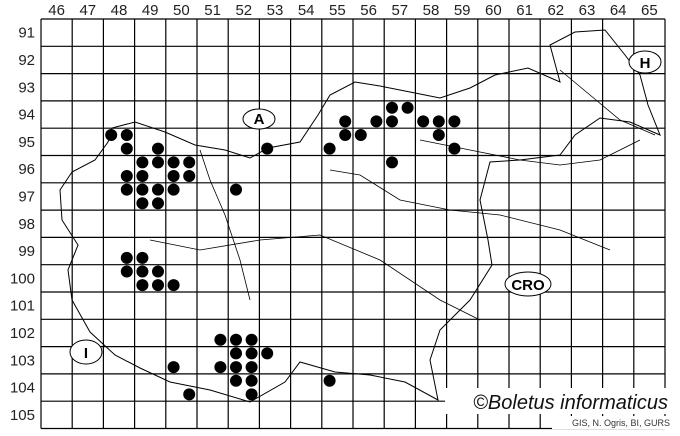 The height and width of the screenshot is (436, 680). I want to click on row-label: 100, so click(22, 278).